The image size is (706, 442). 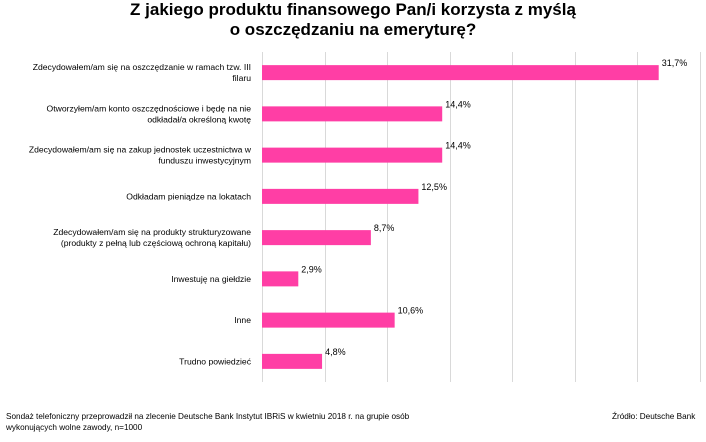 What do you see at coordinates (199, 119) in the screenshot?
I see `category-label-1-1: odkładał/a określoną kwotę` at bounding box center [199, 119].